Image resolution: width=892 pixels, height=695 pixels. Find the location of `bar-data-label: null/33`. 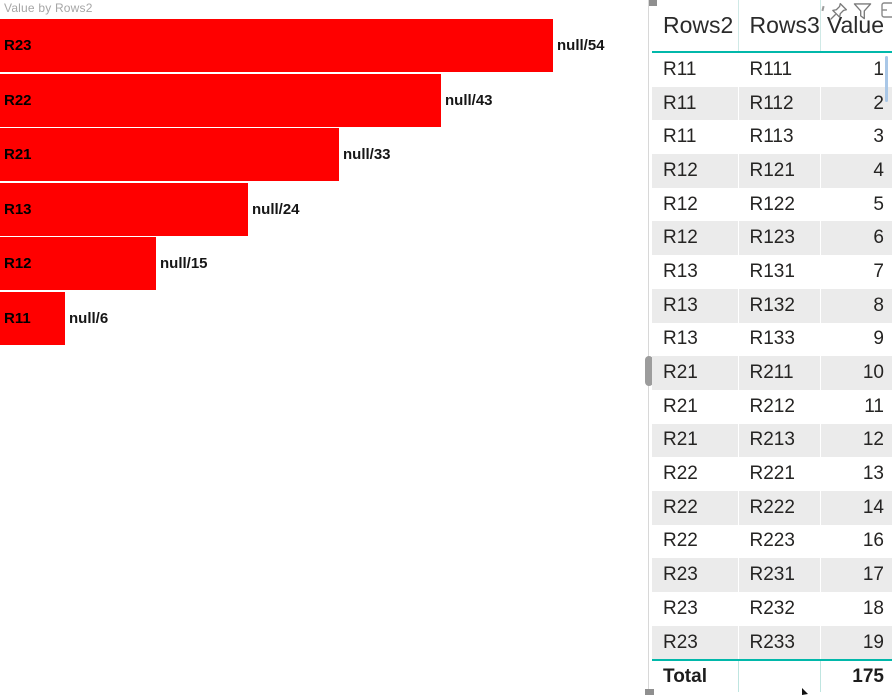

bar-data-label: null/33 is located at coordinates (367, 155).